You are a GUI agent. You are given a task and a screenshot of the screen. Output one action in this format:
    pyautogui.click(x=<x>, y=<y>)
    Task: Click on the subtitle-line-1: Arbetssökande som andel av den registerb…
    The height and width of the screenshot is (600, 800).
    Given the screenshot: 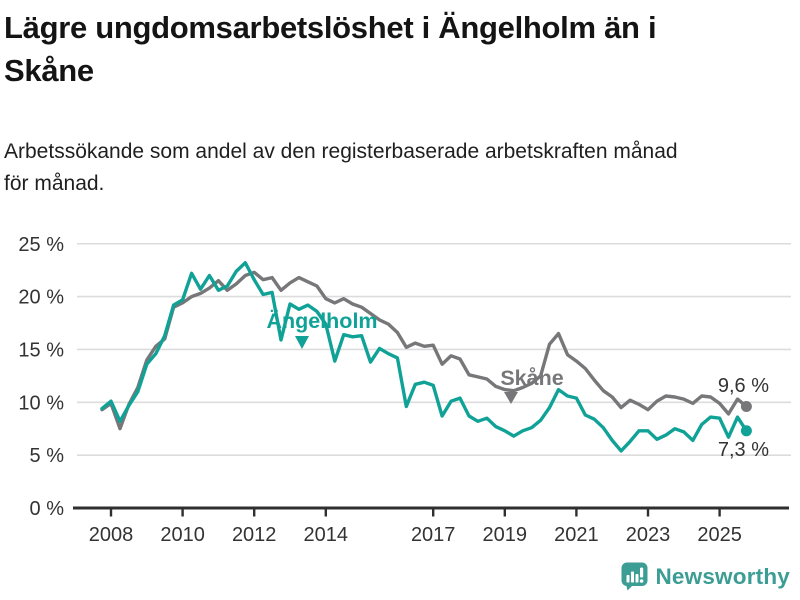 What is the action you would take?
    pyautogui.click(x=341, y=151)
    